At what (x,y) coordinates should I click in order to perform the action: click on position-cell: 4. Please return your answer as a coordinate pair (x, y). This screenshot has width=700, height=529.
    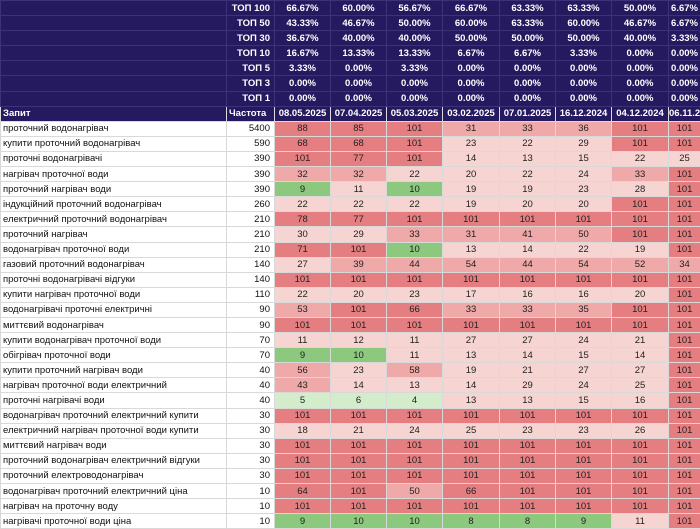
    Looking at the image, I should click on (415, 400).